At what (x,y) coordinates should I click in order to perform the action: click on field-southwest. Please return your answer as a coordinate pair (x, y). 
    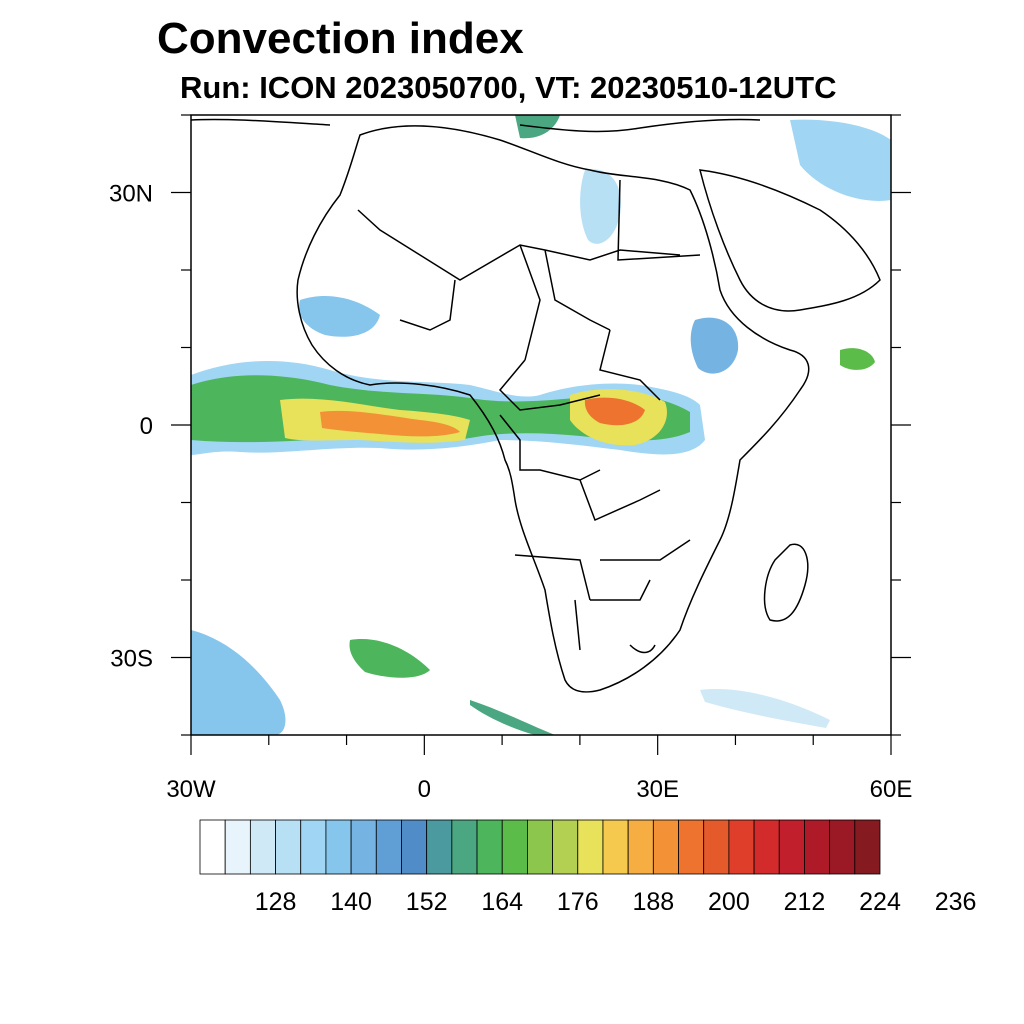
    Looking at the image, I should click on (238, 682).